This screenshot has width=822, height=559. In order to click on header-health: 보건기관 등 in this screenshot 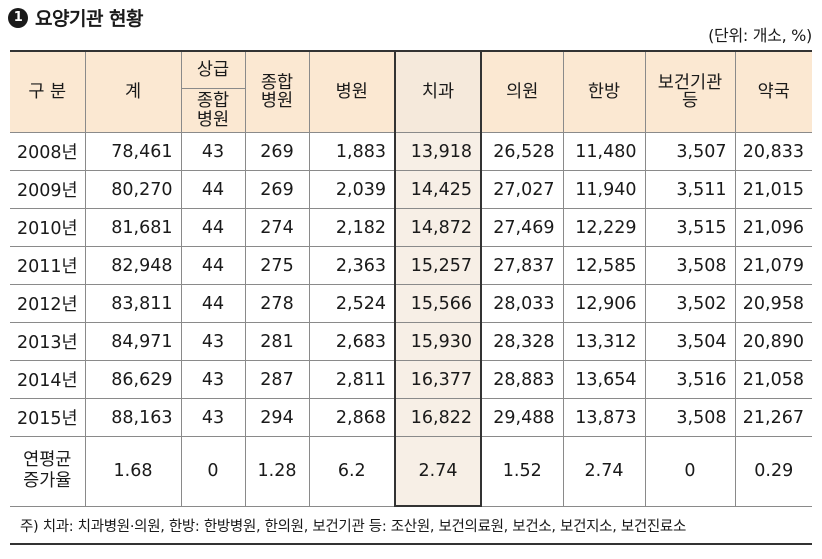, I will do `click(690, 91)`.